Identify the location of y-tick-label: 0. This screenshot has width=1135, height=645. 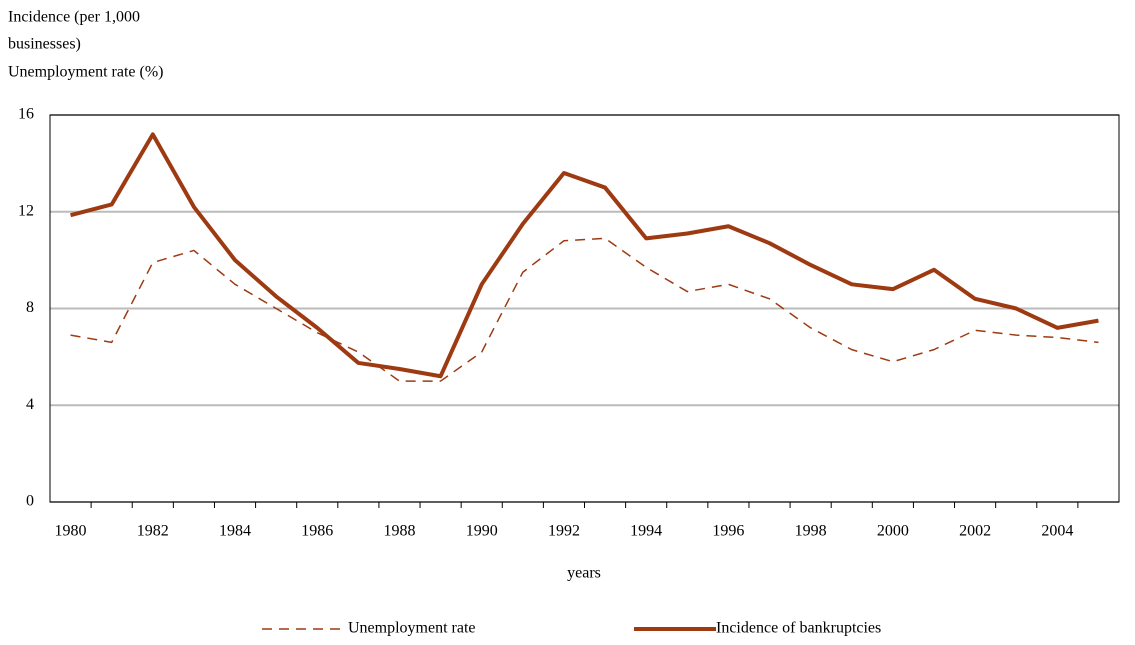
(30, 501).